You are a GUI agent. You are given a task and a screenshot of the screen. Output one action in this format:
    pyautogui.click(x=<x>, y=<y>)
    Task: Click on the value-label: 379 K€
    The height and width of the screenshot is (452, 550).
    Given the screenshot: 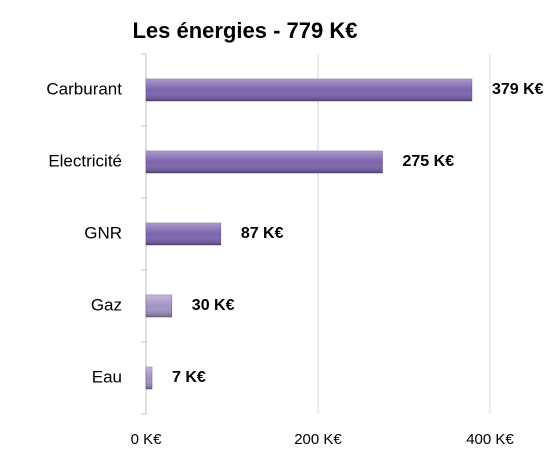 What is the action you would take?
    pyautogui.click(x=518, y=89)
    